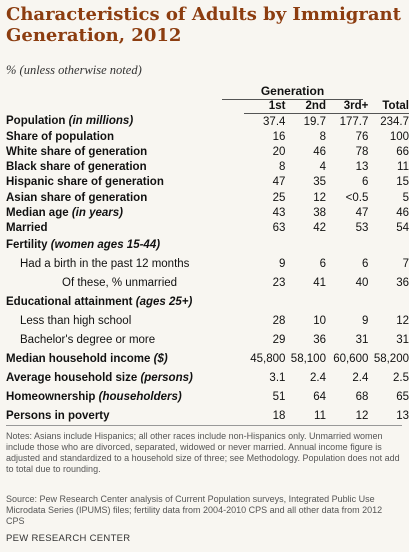 The width and height of the screenshot is (409, 552). Describe the element at coordinates (279, 227) in the screenshot. I see `cell: 63` at that location.